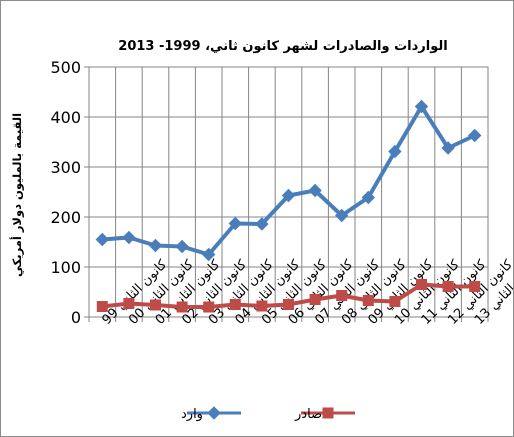 This screenshot has height=437, width=514. I want to click on y-tick-label: 500, so click(65, 67).